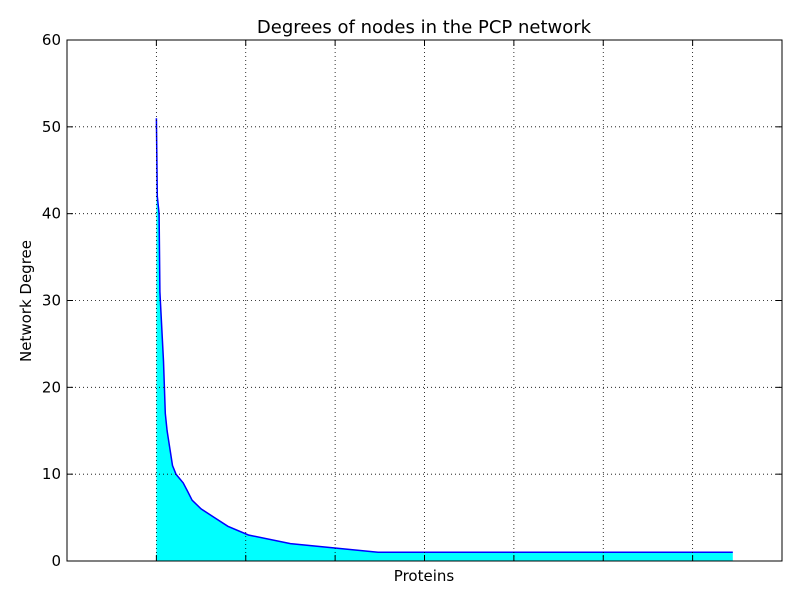 This screenshot has width=800, height=604. I want to click on y-tick-label: 0, so click(56, 561).